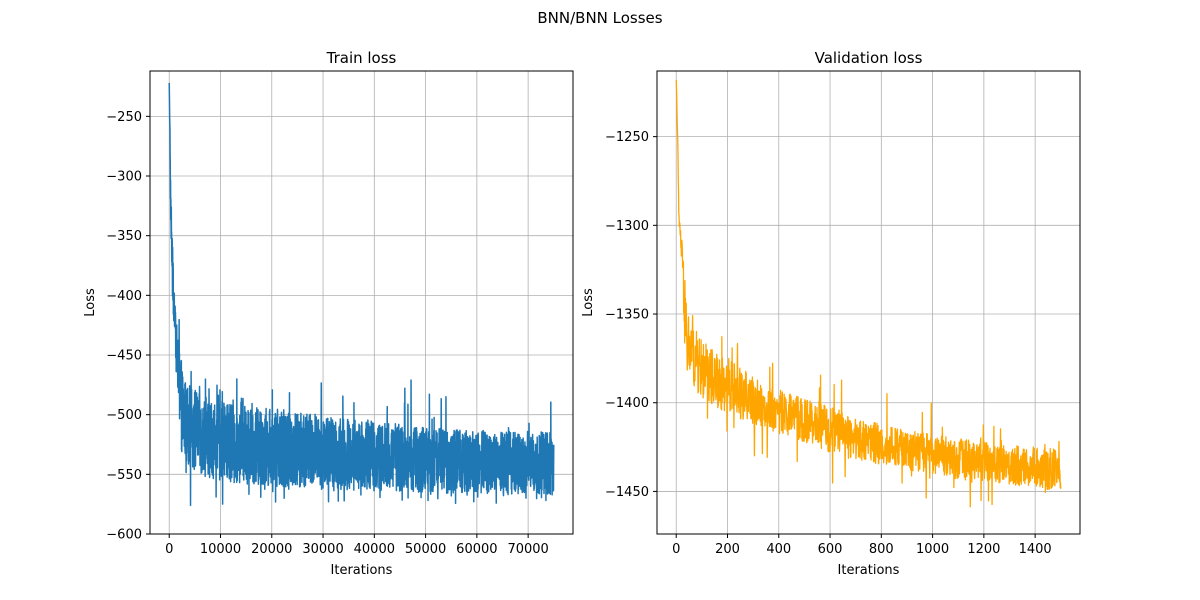  What do you see at coordinates (124, 535) in the screenshot?
I see `train-y-tick-label: −600` at bounding box center [124, 535].